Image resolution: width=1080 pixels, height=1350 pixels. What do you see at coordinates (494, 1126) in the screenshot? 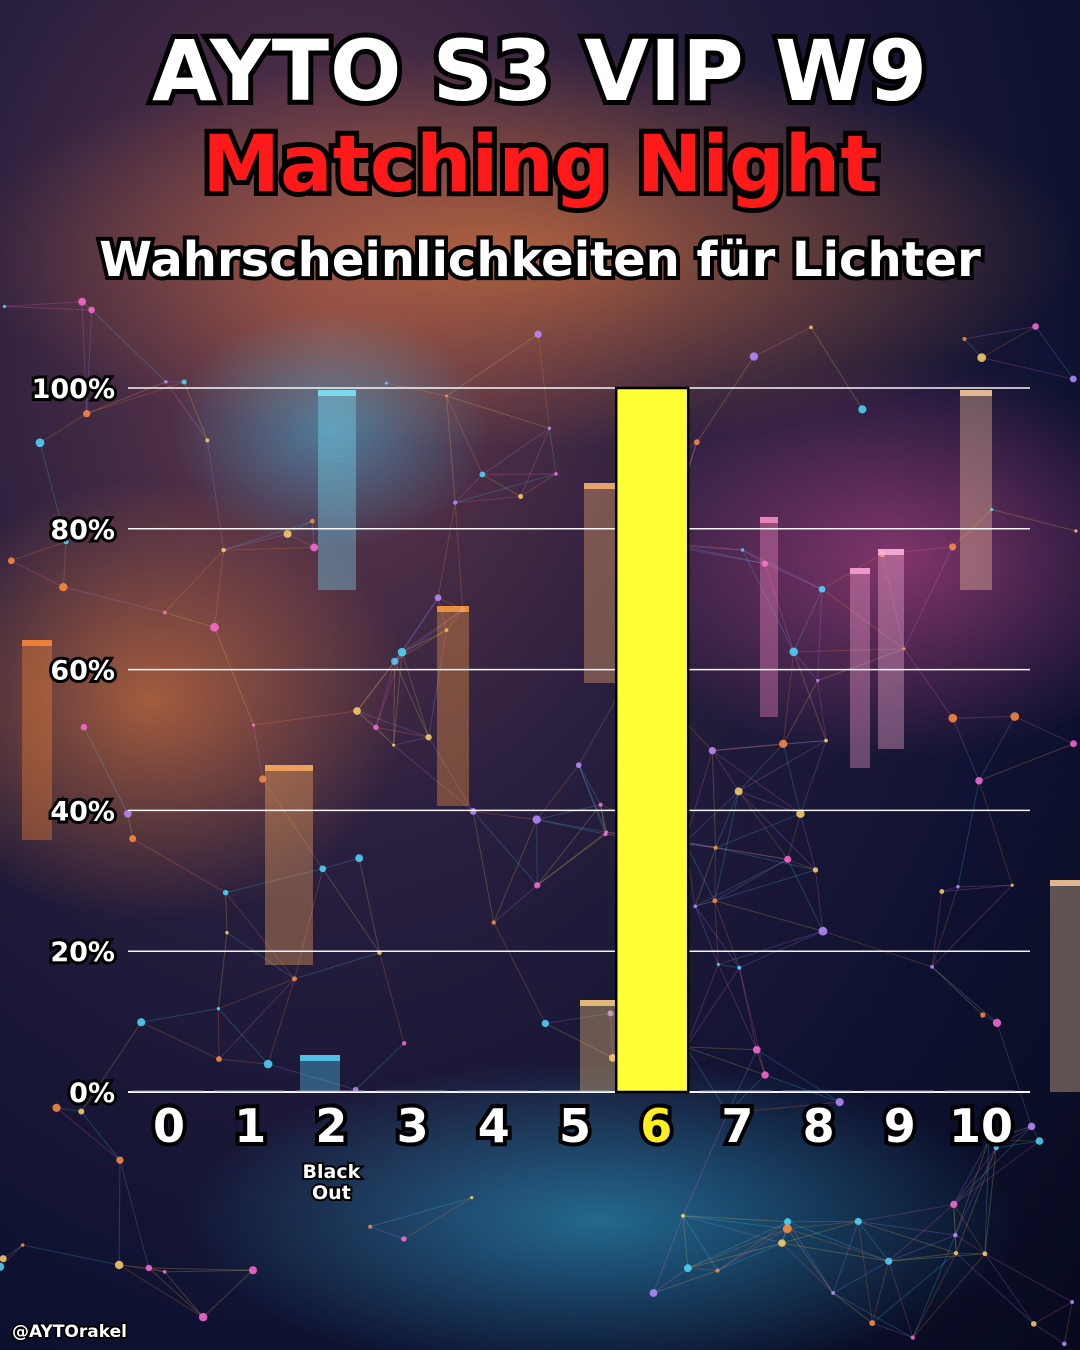
I see `x-tick-label: 4` at bounding box center [494, 1126].